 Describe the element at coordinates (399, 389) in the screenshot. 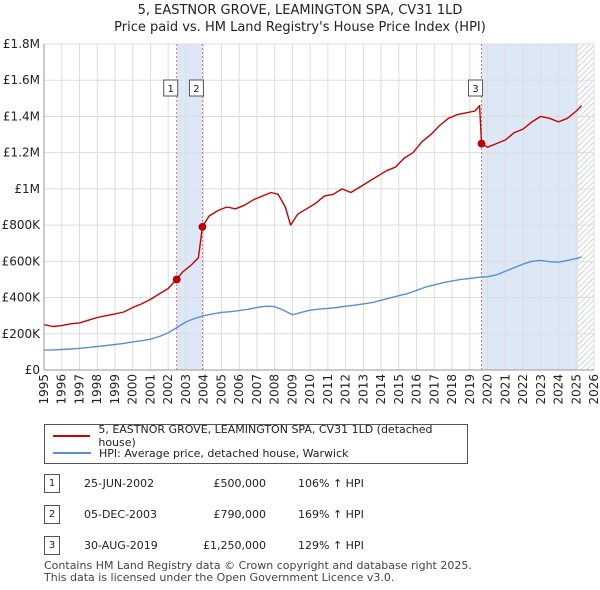

I see `x-tick-label: 2015` at that location.